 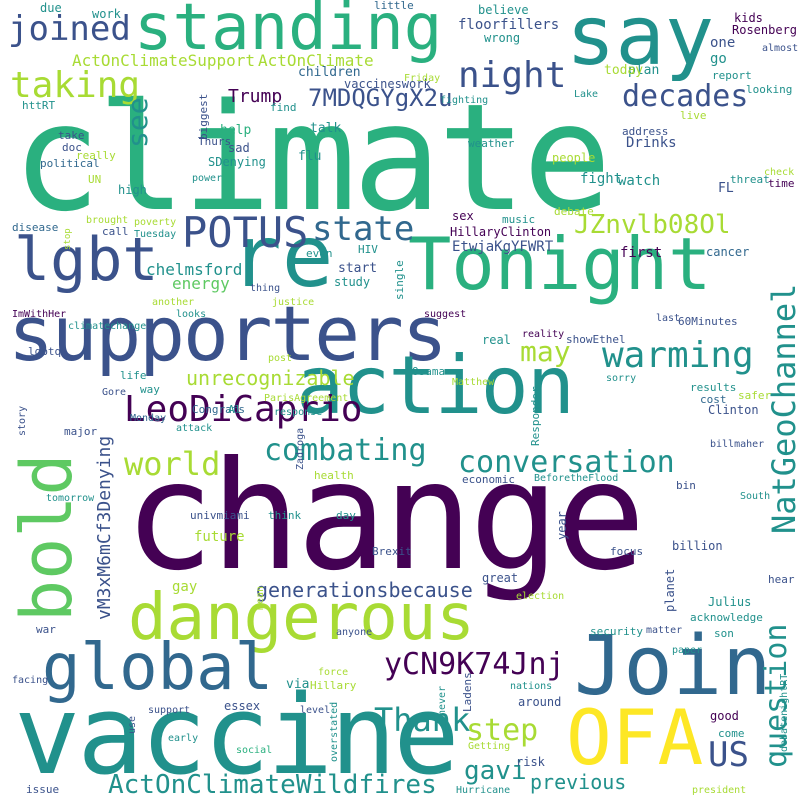 I want to click on word: story, so click(x=22, y=420).